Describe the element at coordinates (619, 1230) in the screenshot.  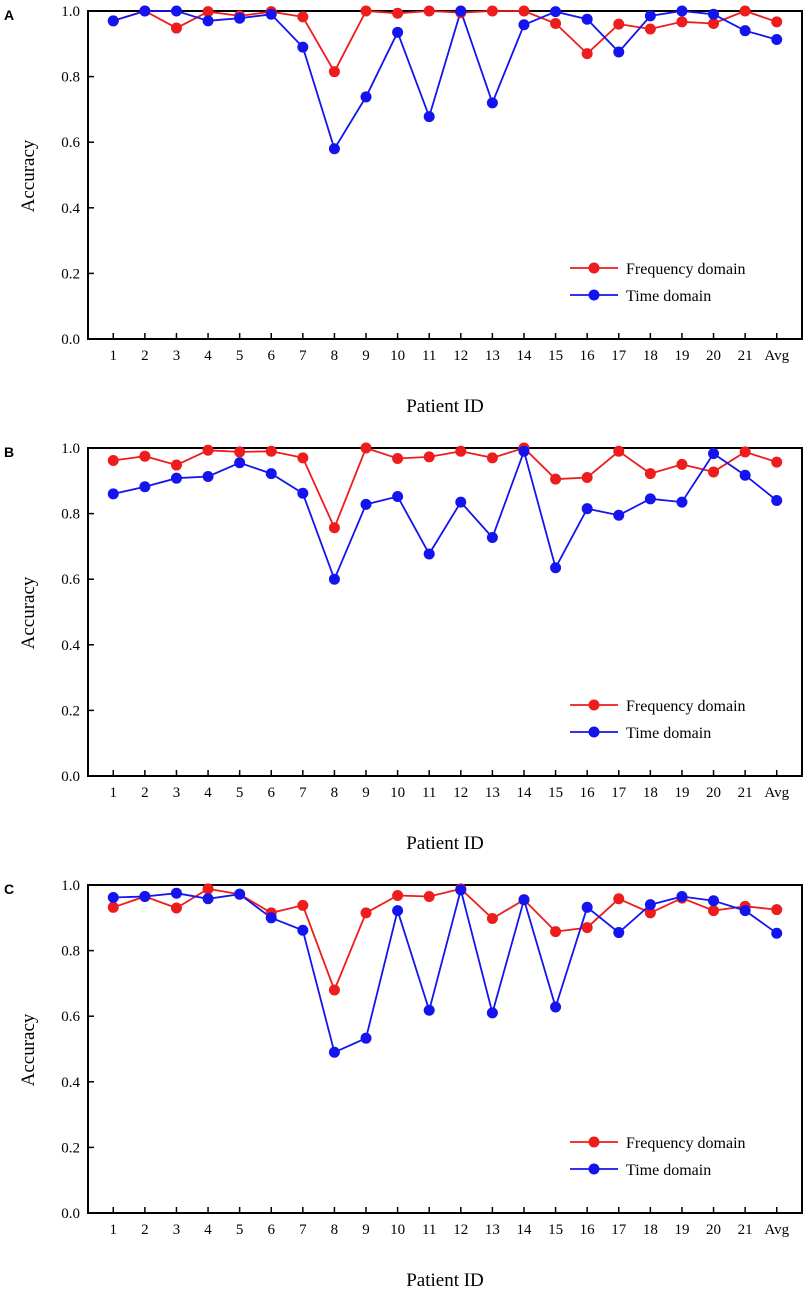
I see `x-tick-label: 17` at that location.